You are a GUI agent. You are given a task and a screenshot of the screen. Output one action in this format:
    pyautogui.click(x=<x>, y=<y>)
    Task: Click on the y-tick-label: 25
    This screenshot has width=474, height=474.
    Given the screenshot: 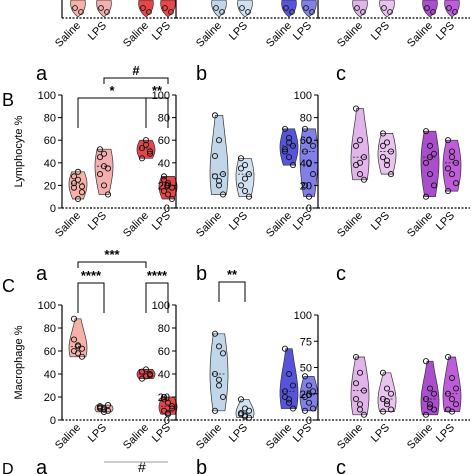 What is the action you would take?
    pyautogui.click(x=306, y=395)
    